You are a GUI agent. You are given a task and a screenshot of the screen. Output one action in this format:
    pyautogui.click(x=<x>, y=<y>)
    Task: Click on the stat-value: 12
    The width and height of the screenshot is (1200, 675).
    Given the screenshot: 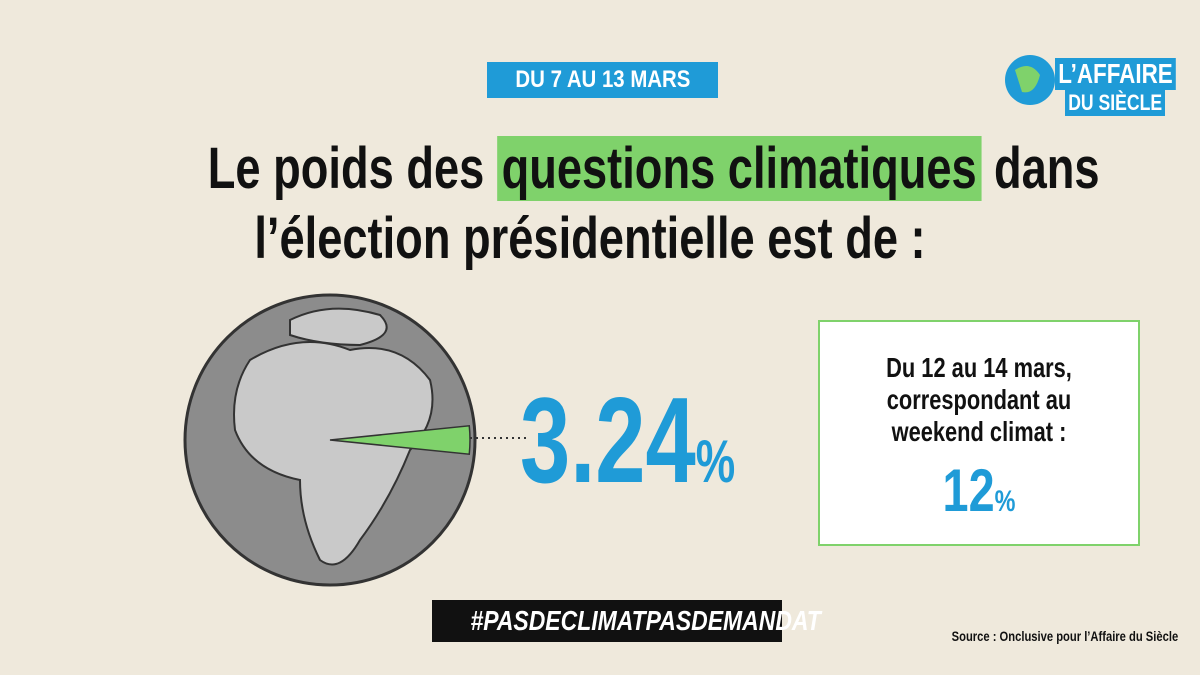 What is the action you would take?
    pyautogui.click(x=968, y=490)
    